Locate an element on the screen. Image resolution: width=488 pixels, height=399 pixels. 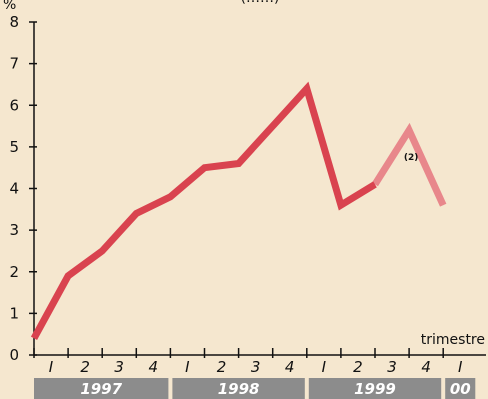
y-tick-label: 7 is located at coordinates (14, 64).